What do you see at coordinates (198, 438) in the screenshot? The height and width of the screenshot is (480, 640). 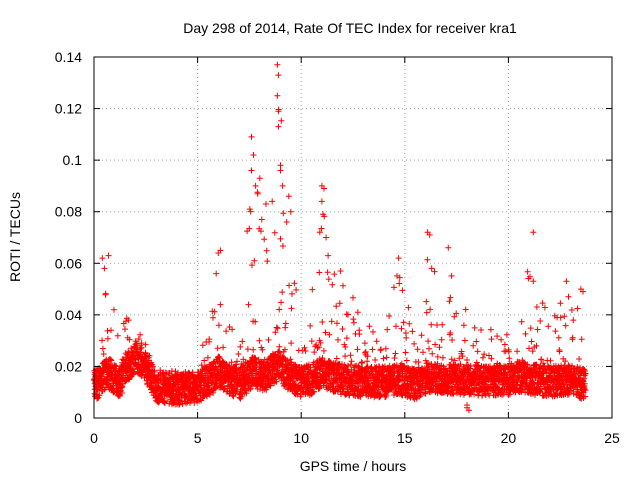 I see `x-tick-label: 5` at bounding box center [198, 438].